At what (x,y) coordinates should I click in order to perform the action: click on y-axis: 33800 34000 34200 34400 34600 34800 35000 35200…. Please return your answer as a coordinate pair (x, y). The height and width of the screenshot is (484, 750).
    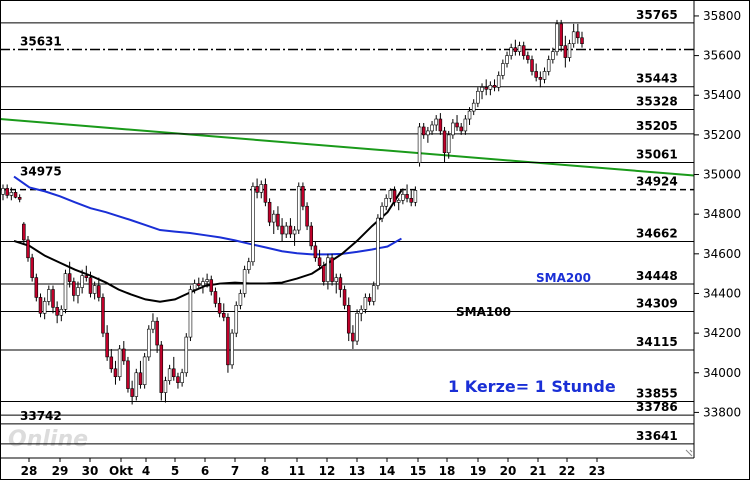
    Looking at the image, I should click on (717, 214).